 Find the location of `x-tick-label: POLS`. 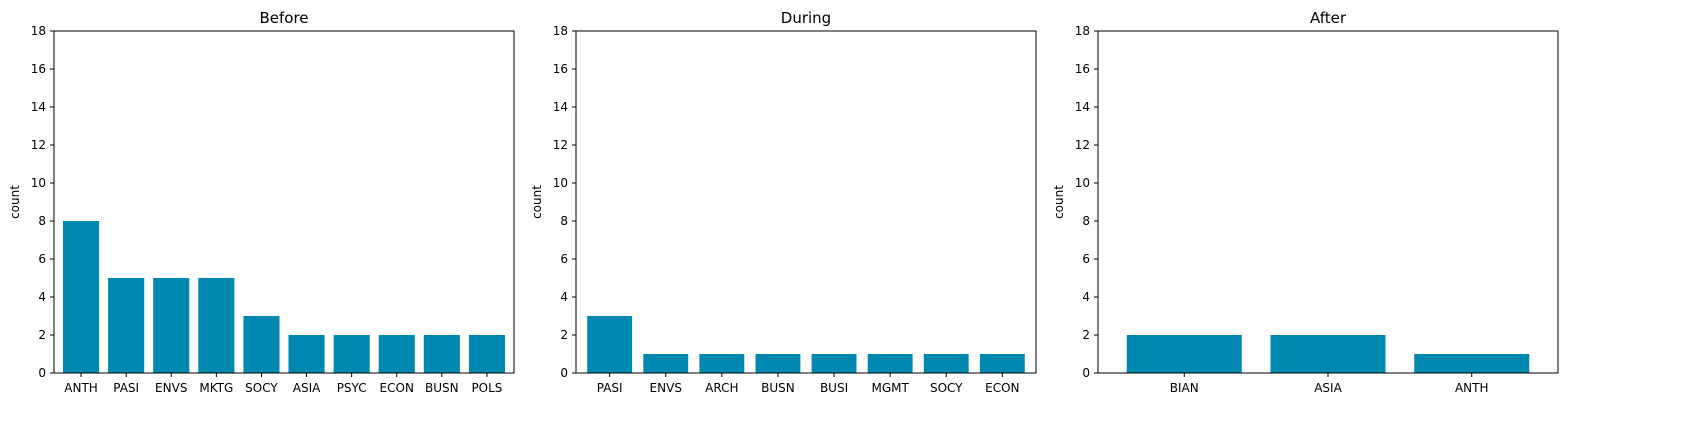

x-tick-label: POLS is located at coordinates (486, 388).